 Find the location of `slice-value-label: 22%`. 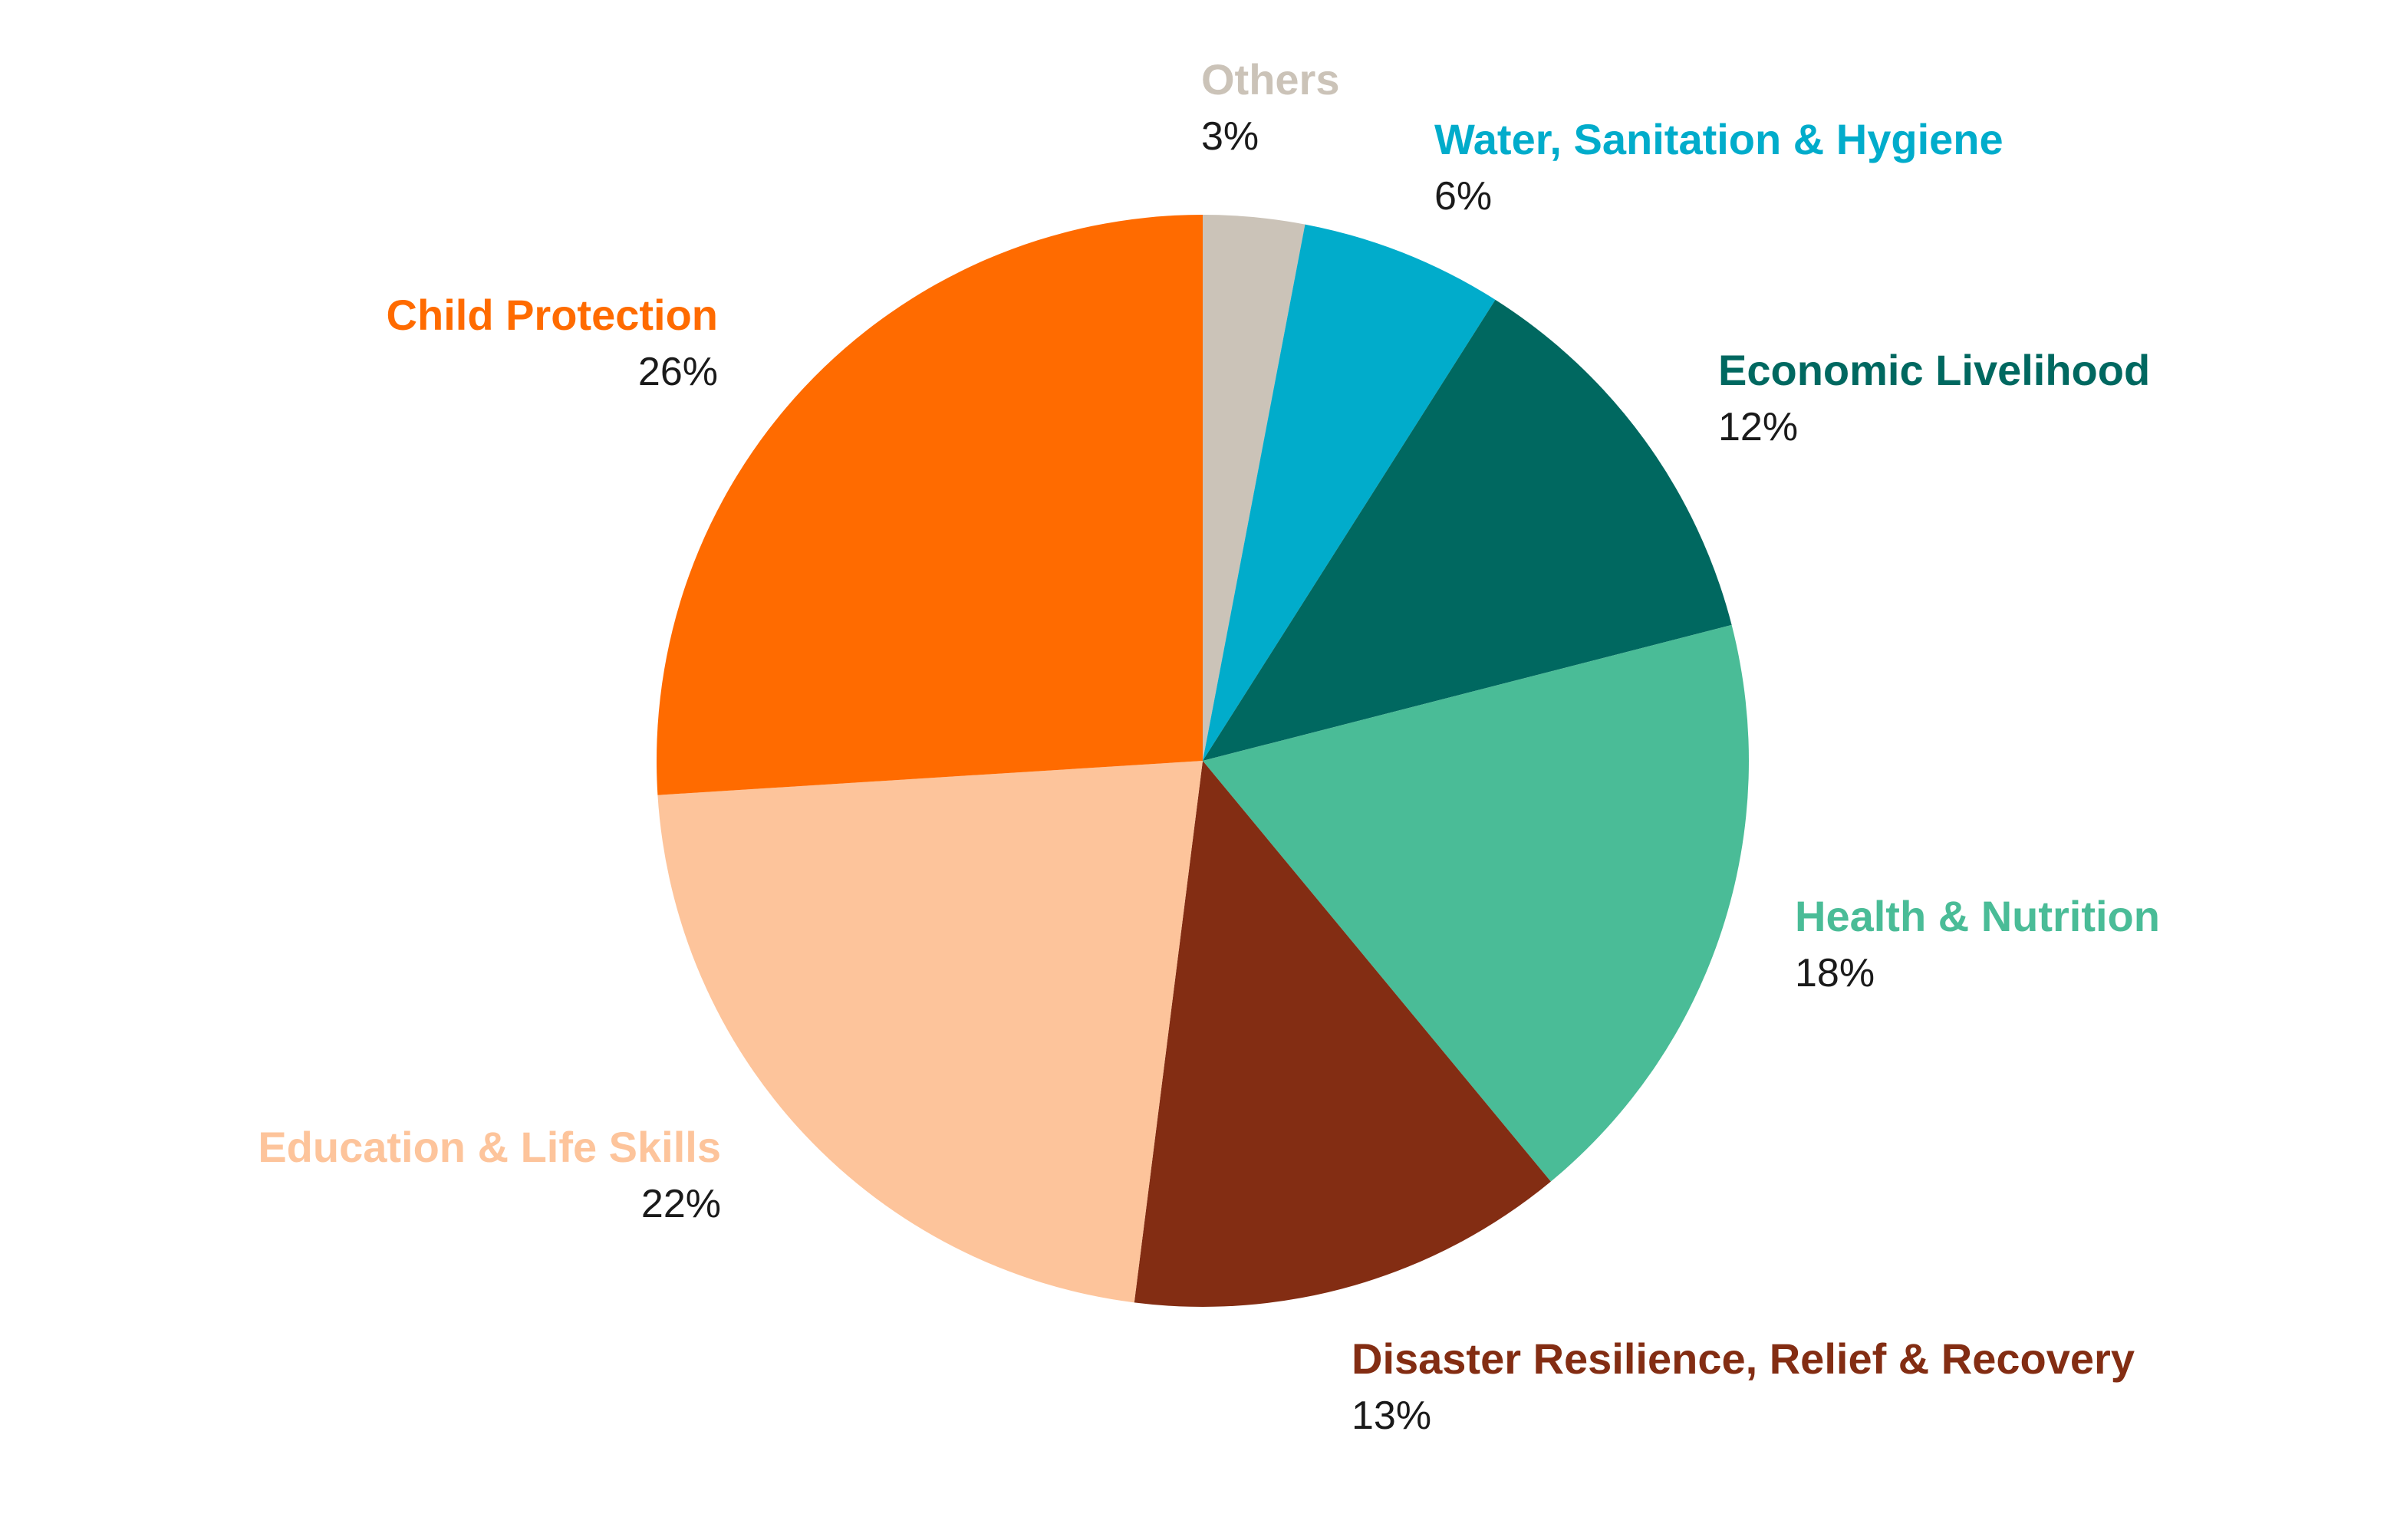

slice-value-label: 22% is located at coordinates (681, 1204).